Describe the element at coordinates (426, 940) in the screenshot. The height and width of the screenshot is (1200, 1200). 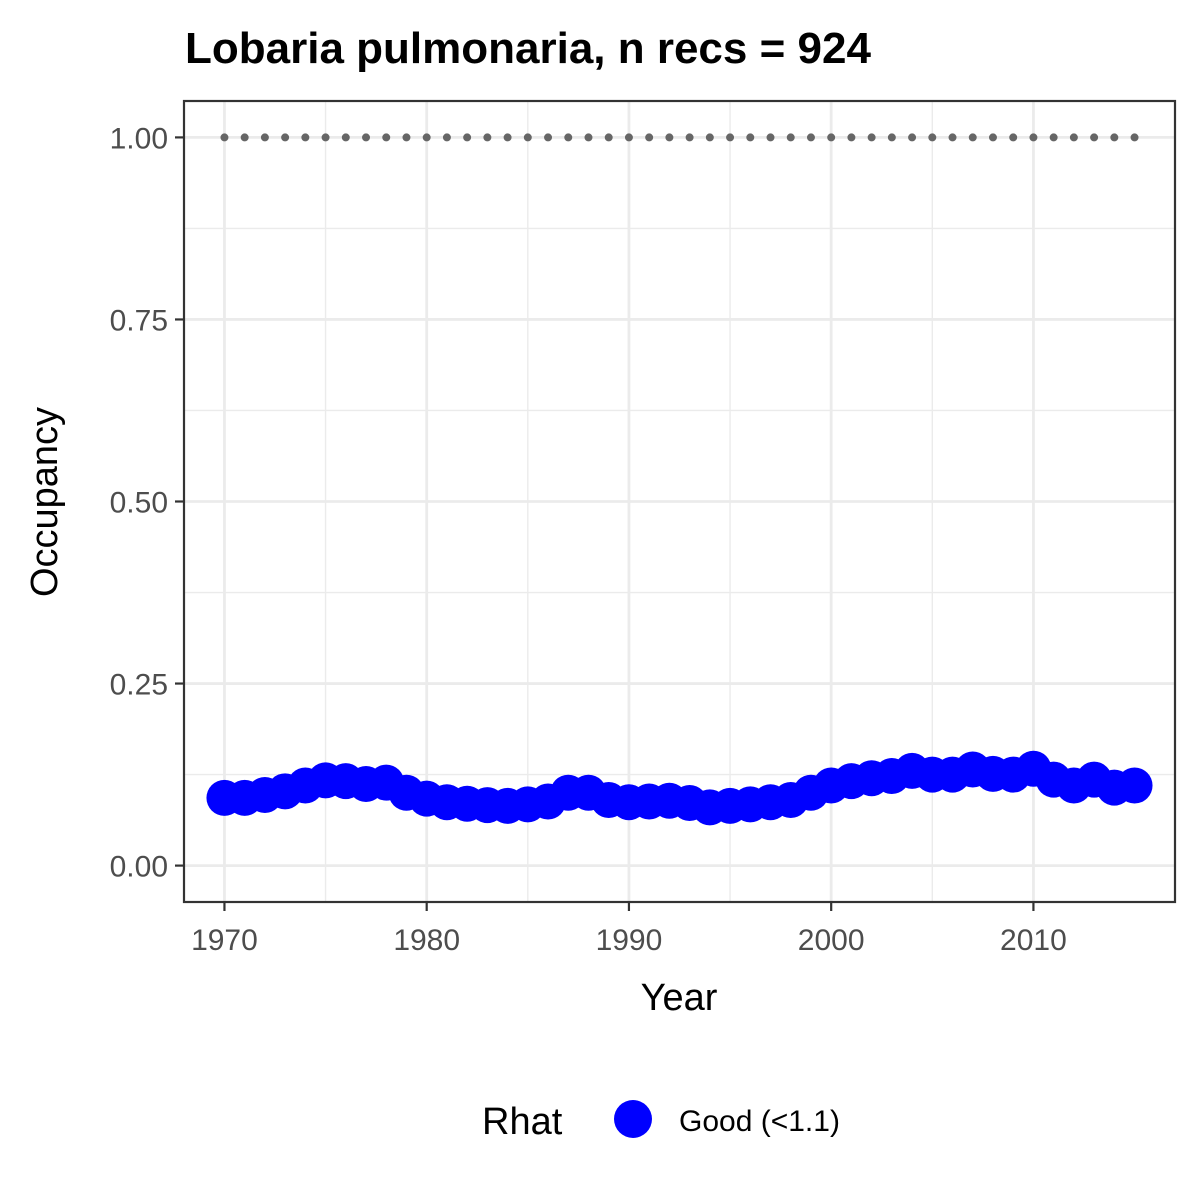
I see `x-tick-label: 1980` at that location.